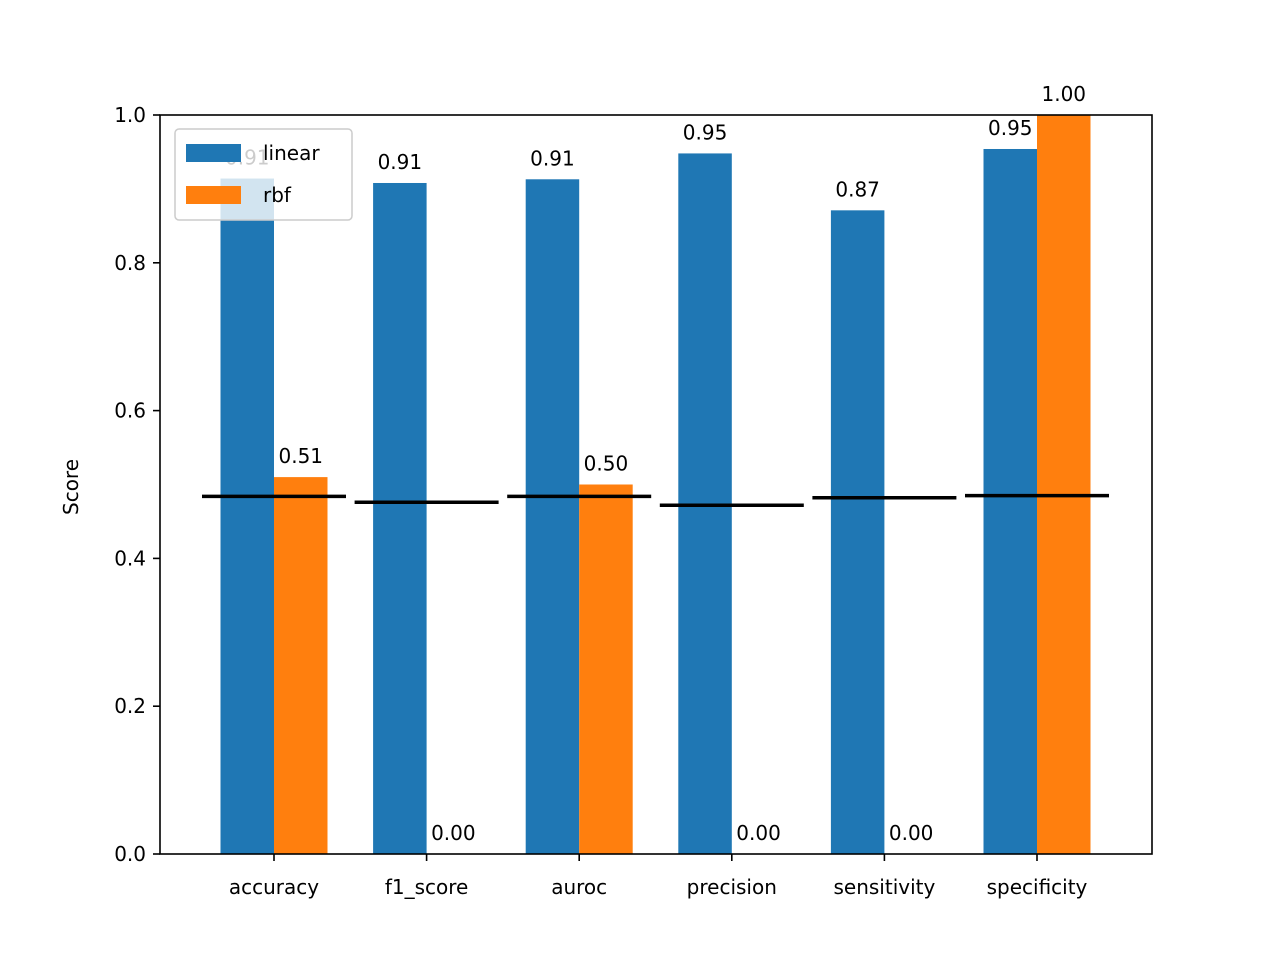  Describe the element at coordinates (655, 500) in the screenshot. I see `baselines-layer` at that location.